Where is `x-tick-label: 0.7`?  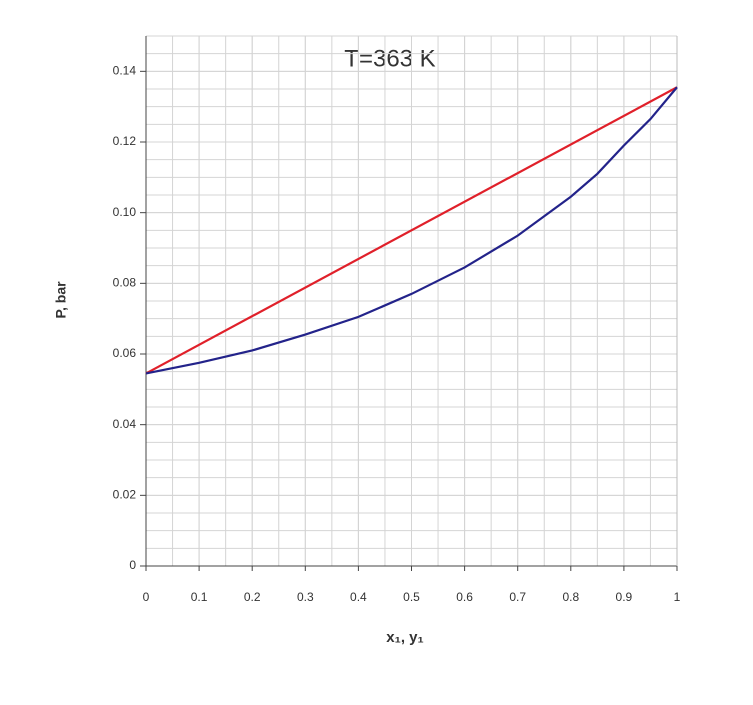
x-tick-label: 0.7 is located at coordinates (517, 597).